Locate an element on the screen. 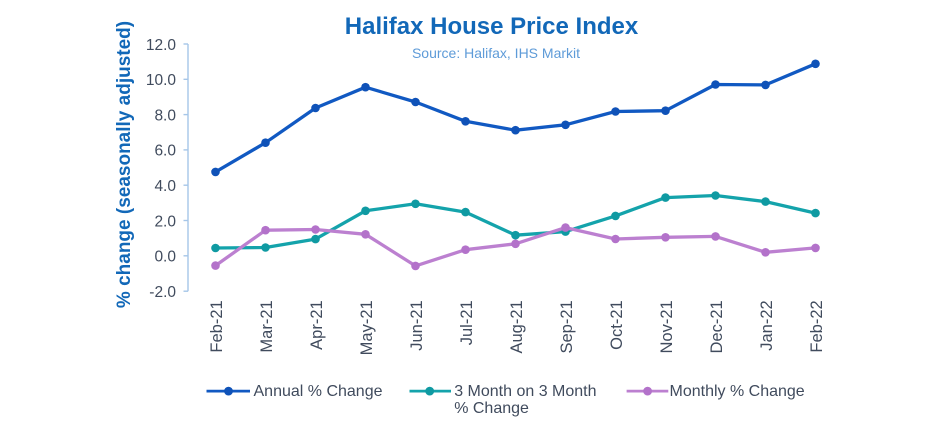 The image size is (925, 430). svg-text: Jan-22 is located at coordinates (767, 325).